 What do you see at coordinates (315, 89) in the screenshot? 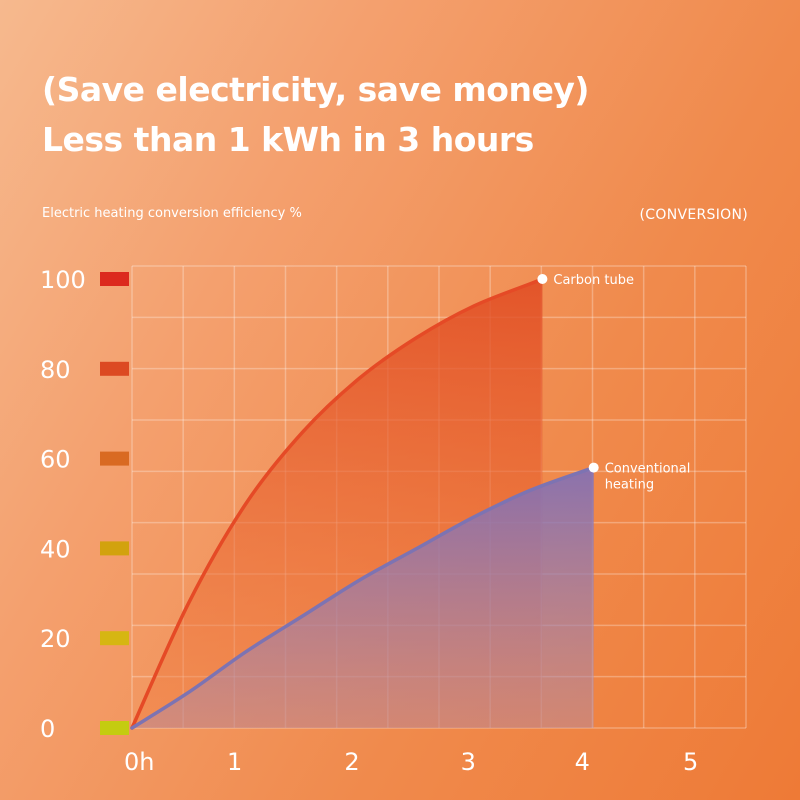
I see `headline-line-1: (Save electricity, save money)` at bounding box center [315, 89].